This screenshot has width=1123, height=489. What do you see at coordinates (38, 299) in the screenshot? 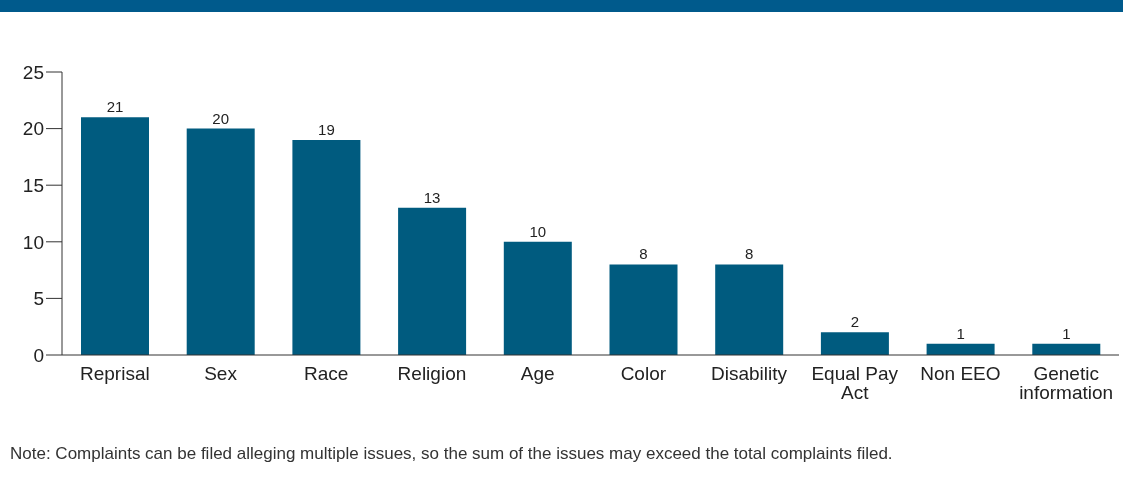
I see `y-tick-label: 5` at bounding box center [38, 299].